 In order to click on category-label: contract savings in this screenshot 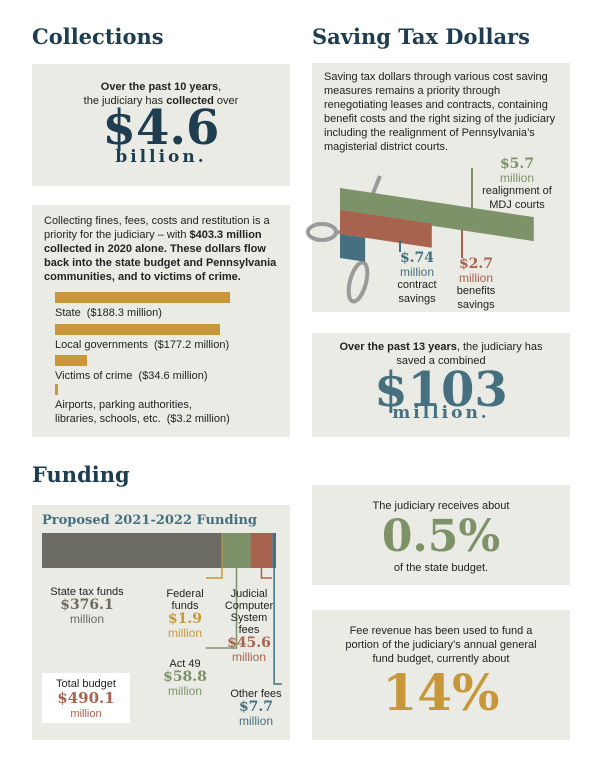, I will do `click(417, 292)`.